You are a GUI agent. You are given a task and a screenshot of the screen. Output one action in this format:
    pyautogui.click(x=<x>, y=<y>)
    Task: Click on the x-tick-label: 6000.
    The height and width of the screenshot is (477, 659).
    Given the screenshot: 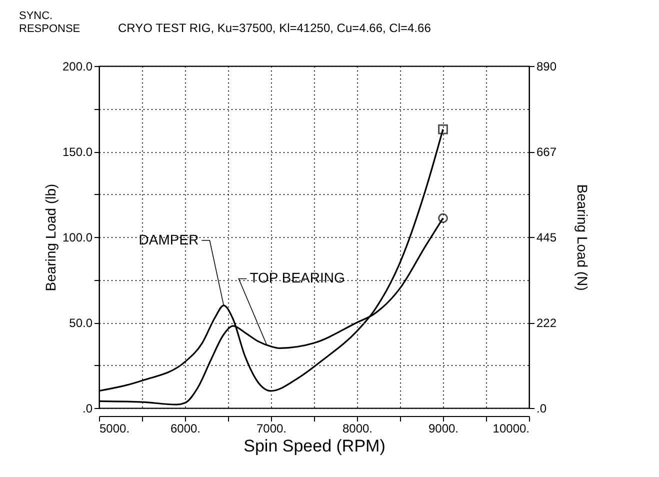 What is the action you would take?
    pyautogui.click(x=185, y=429)
    